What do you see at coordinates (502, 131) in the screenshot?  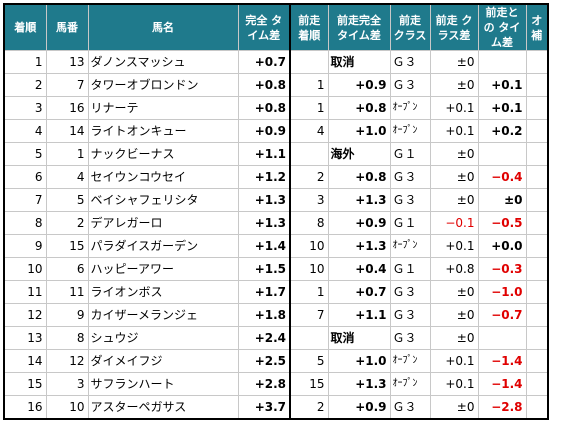 I see `time-vs-prev-cell: +0.2` at bounding box center [502, 131].